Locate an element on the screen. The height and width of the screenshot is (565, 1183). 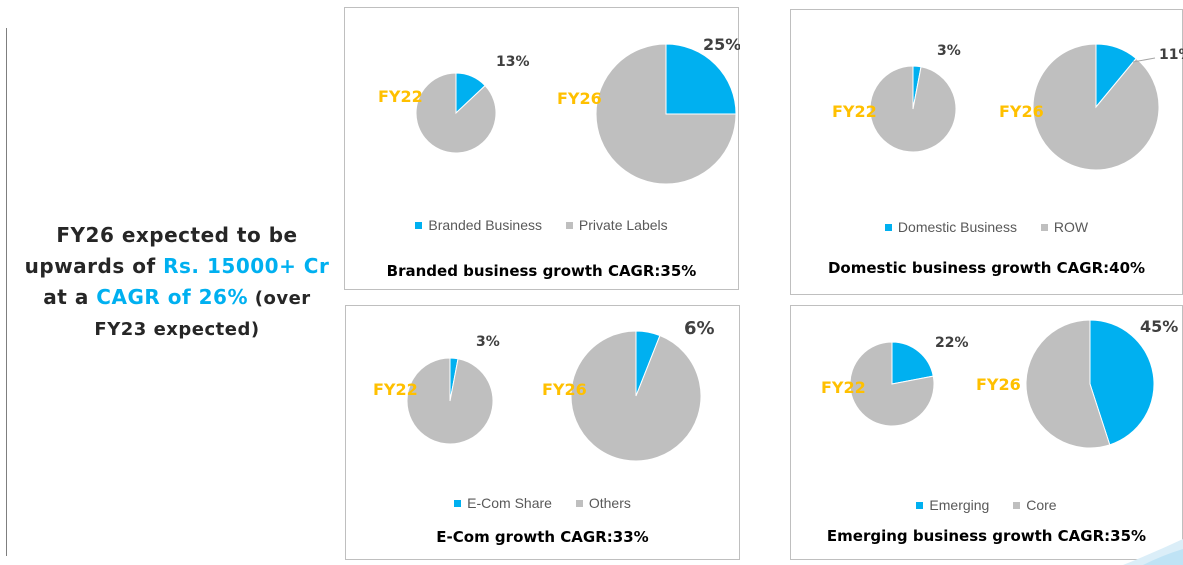
pie-data-label: 45% is located at coordinates (1159, 326).